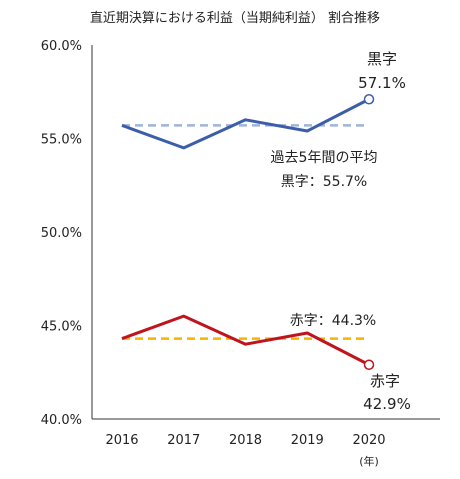 This screenshot has width=460, height=479. What do you see at coordinates (385, 381) in the screenshot?
I see `red-end-name-label: 赤字` at bounding box center [385, 381].